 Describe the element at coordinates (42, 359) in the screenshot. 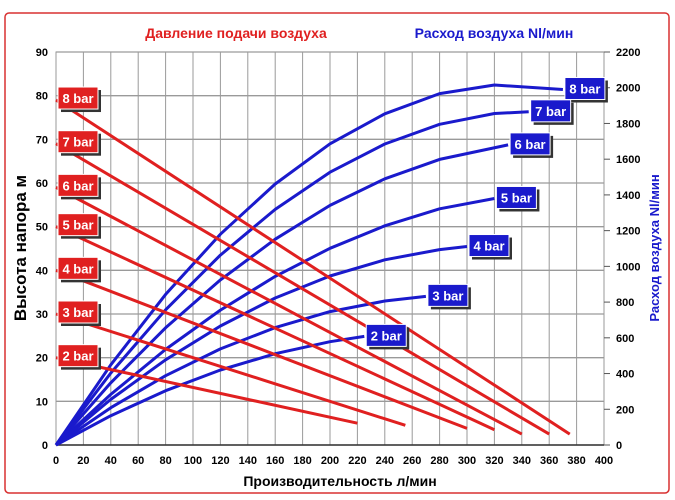

I see `y-tick-label: 20` at that location.